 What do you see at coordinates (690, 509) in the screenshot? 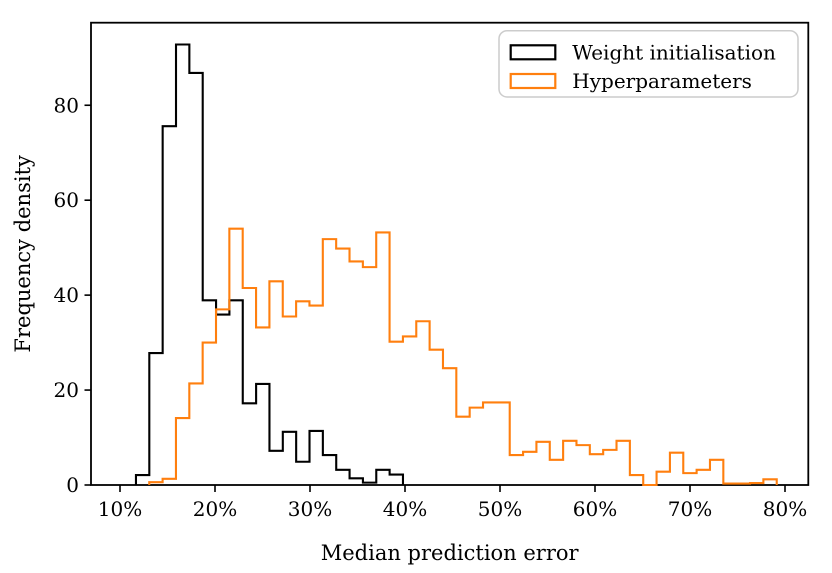
I see `x-tick-label: 70%` at bounding box center [690, 509].